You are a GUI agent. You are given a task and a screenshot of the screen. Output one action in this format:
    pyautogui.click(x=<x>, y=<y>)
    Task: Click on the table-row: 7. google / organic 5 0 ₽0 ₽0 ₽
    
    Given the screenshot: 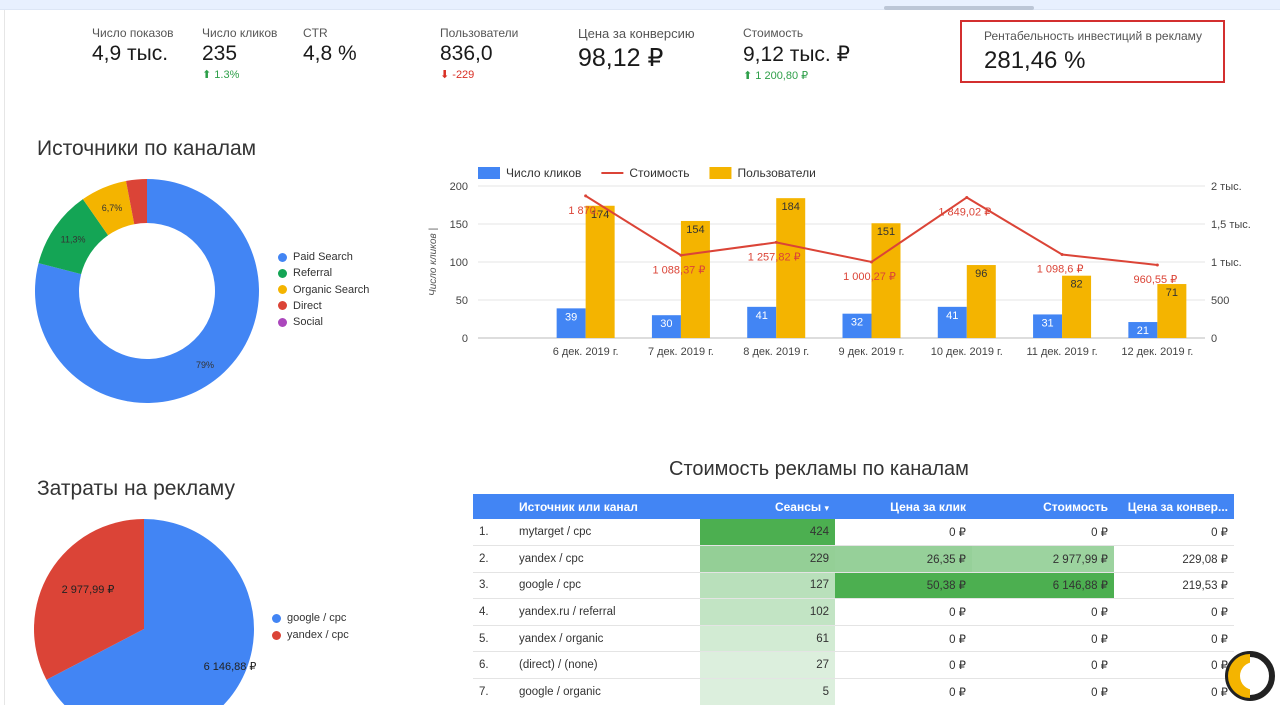 What is the action you would take?
    pyautogui.click(x=853, y=691)
    